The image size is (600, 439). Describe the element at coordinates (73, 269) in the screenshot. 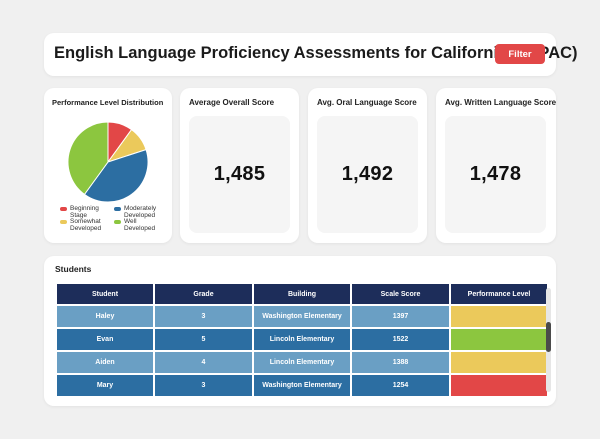

I see `students-title: Students` at that location.